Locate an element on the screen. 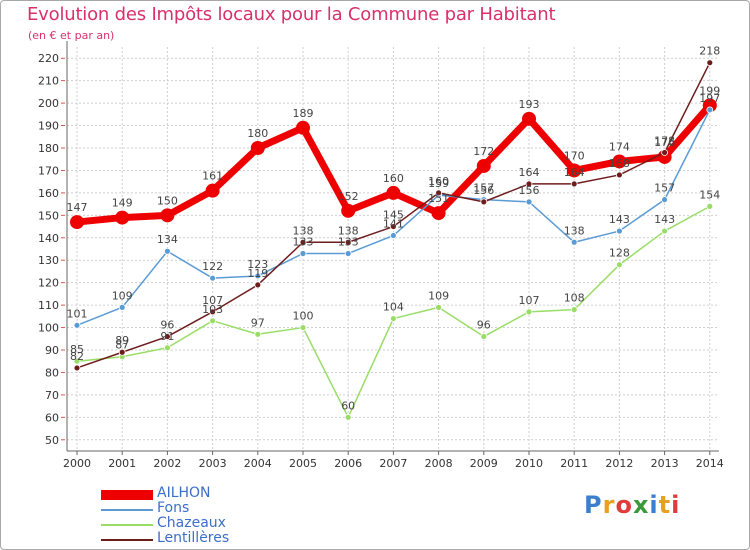 The height and width of the screenshot is (550, 750). x-tick-label: 2004 is located at coordinates (258, 463).